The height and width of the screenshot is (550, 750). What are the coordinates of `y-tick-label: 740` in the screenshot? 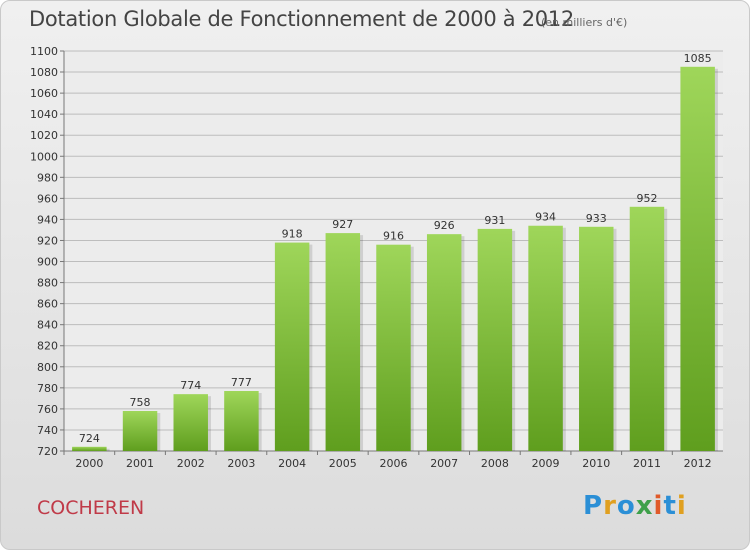 It's located at (47, 430).